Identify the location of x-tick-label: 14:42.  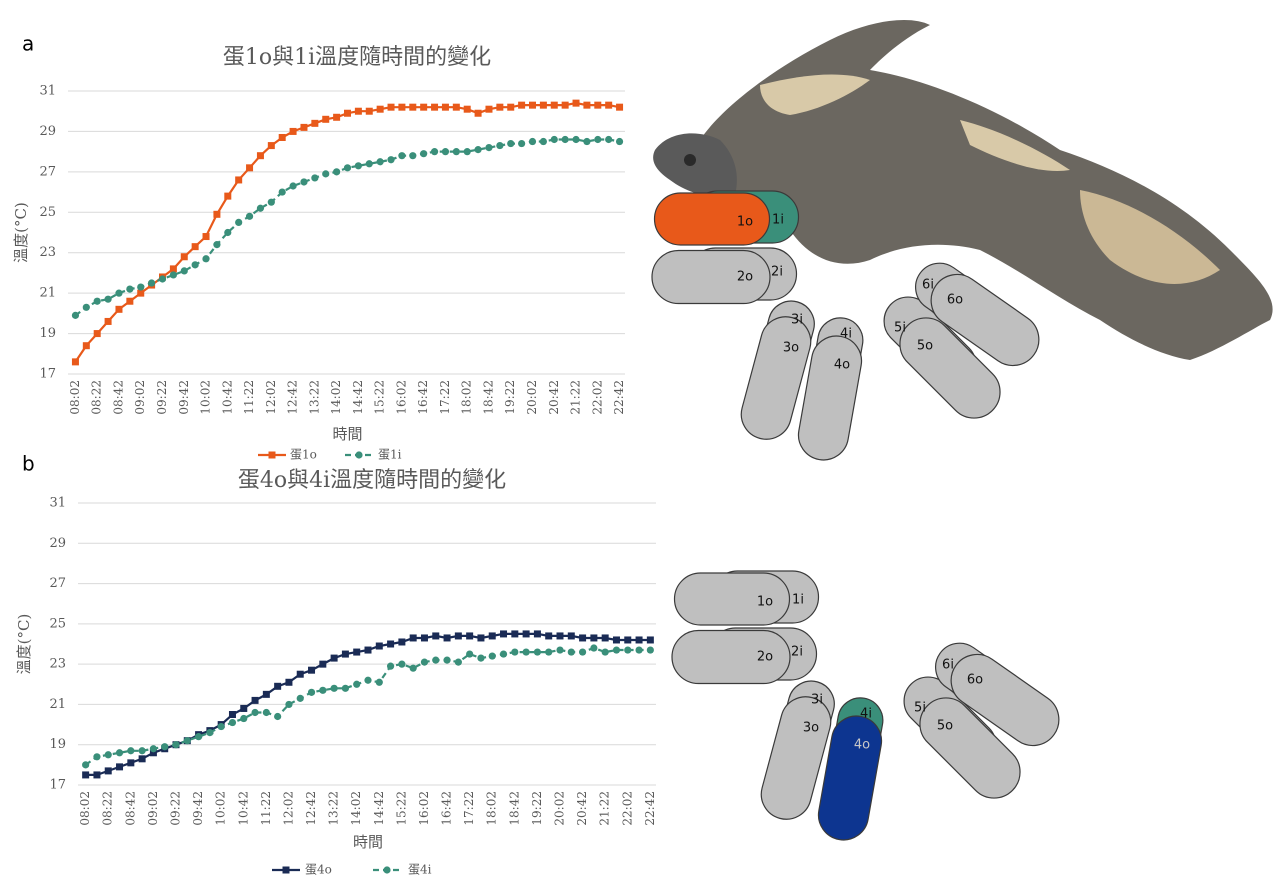
(379, 808).